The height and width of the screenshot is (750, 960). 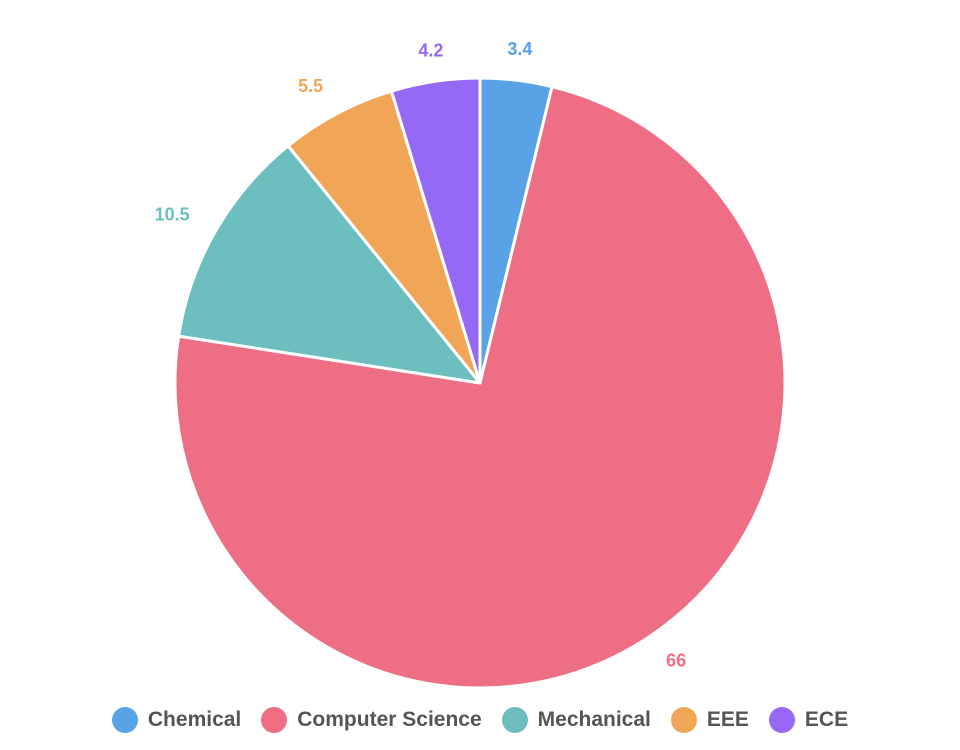 I want to click on chart-legend: Chemical Computer Science Mechanical EEE ECE, so click(x=480, y=720).